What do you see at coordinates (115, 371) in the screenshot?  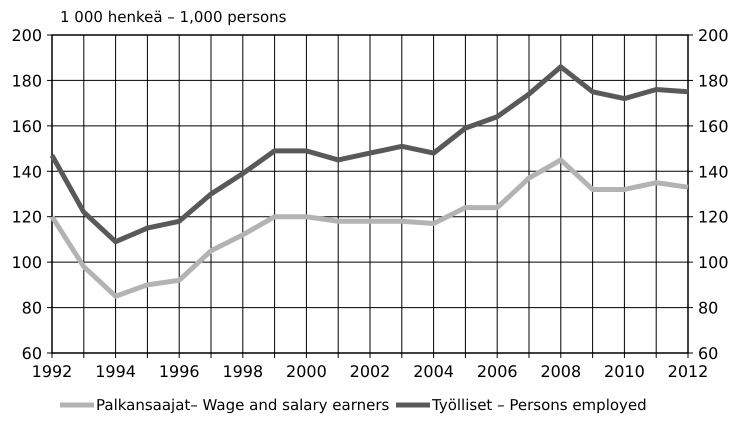 I see `x-tick-label: 1994` at bounding box center [115, 371].